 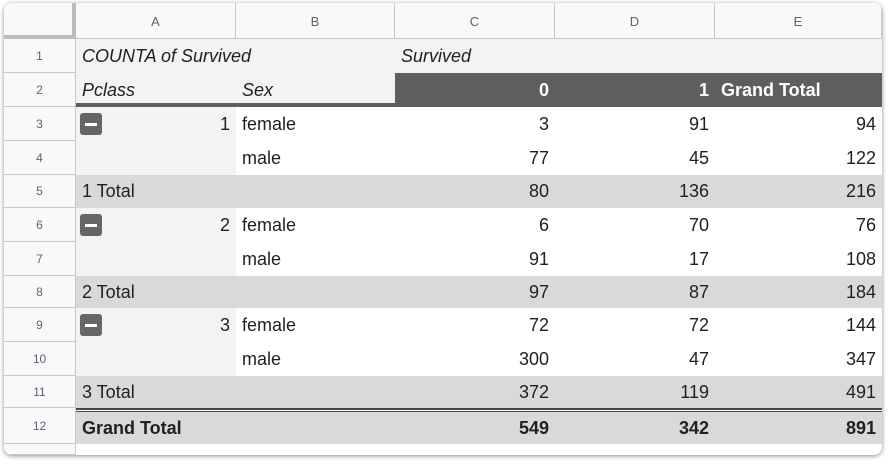 I want to click on subtotal-cell: 216, so click(x=860, y=191).